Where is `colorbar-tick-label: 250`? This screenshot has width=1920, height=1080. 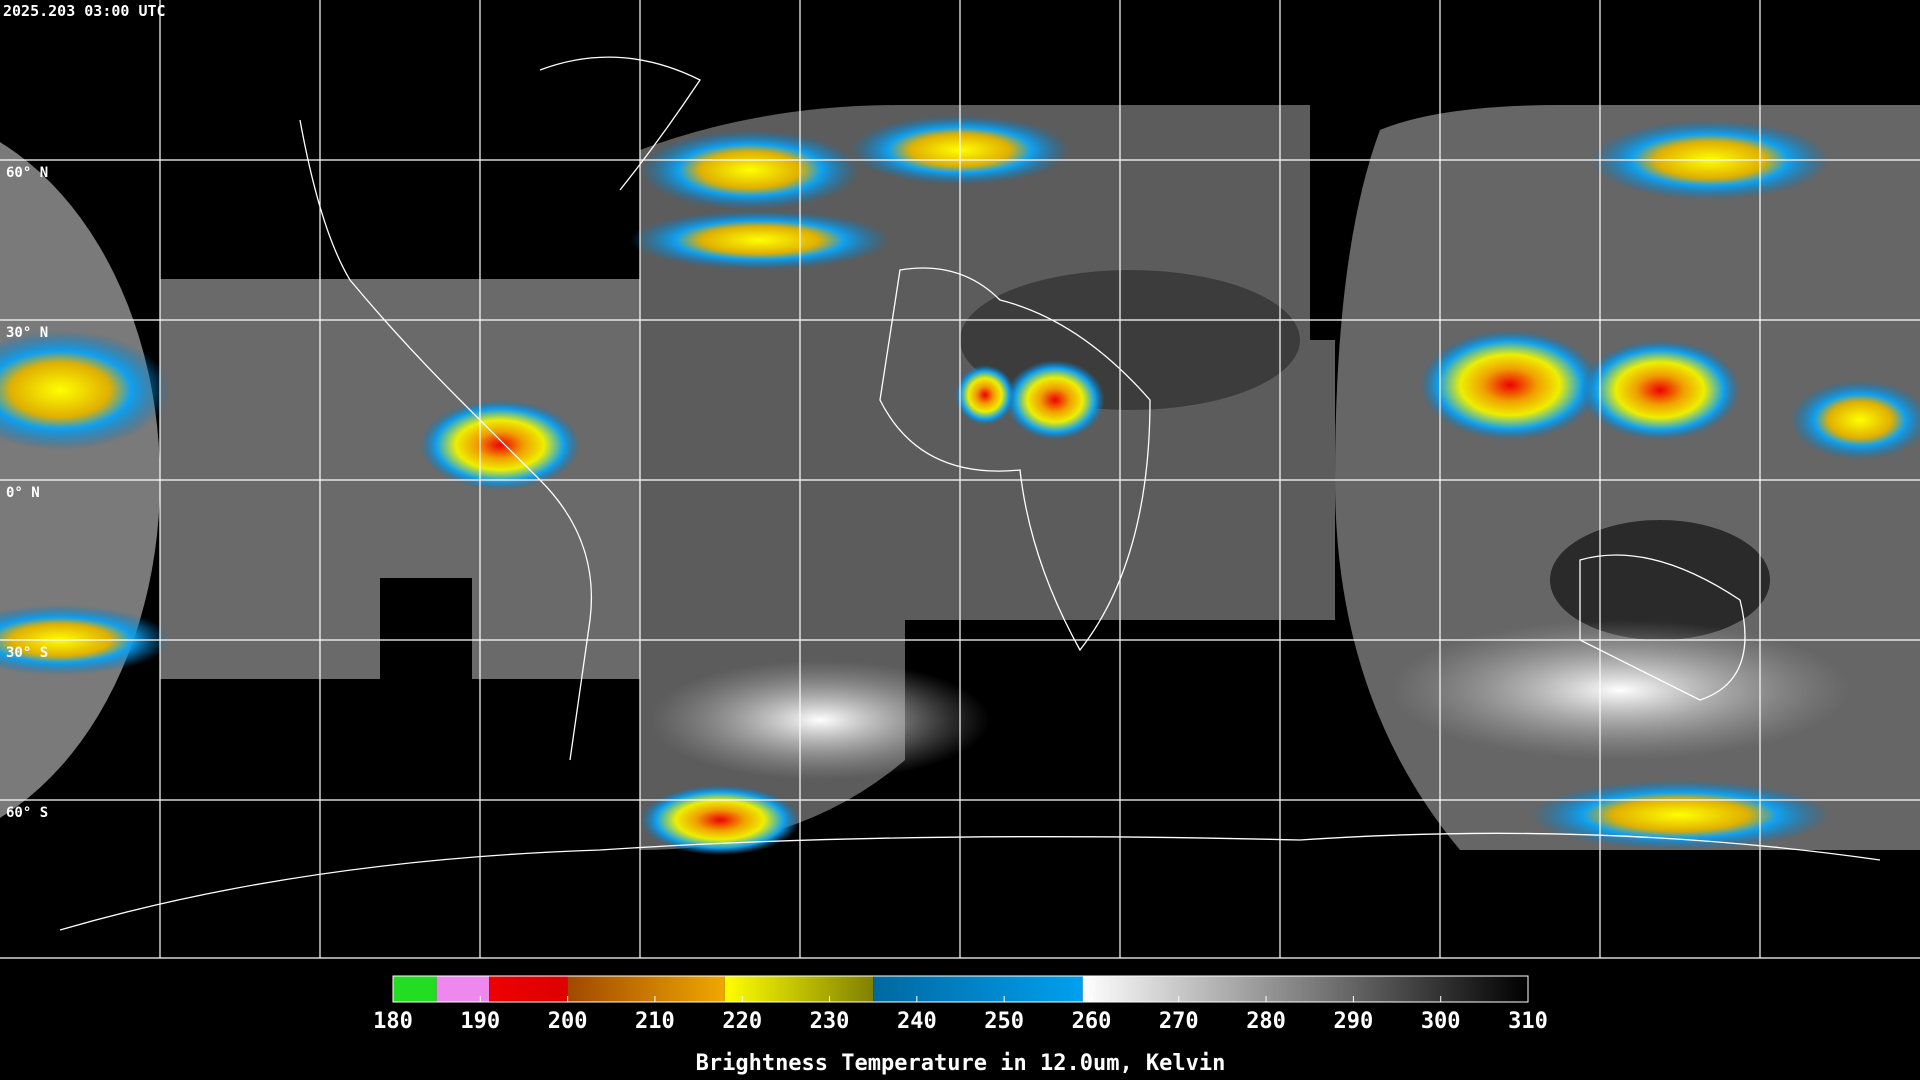 colorbar-tick-label: 250 is located at coordinates (1004, 1021).